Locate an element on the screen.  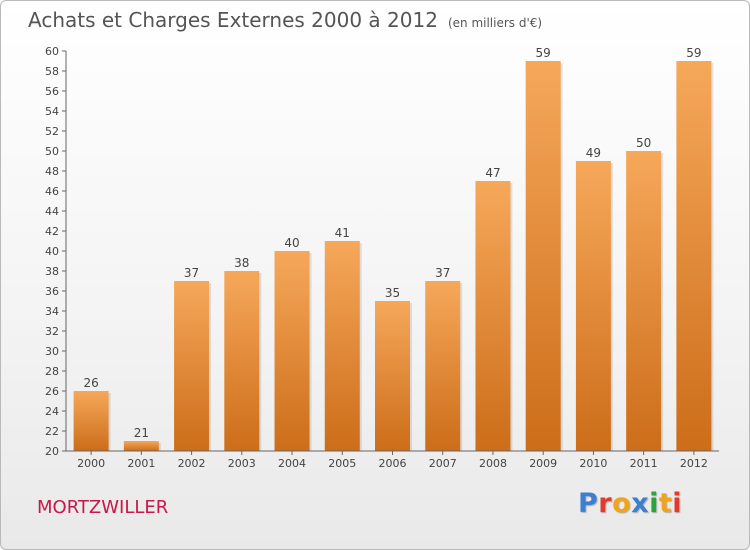
x-tick-label: 2007 is located at coordinates (443, 463).